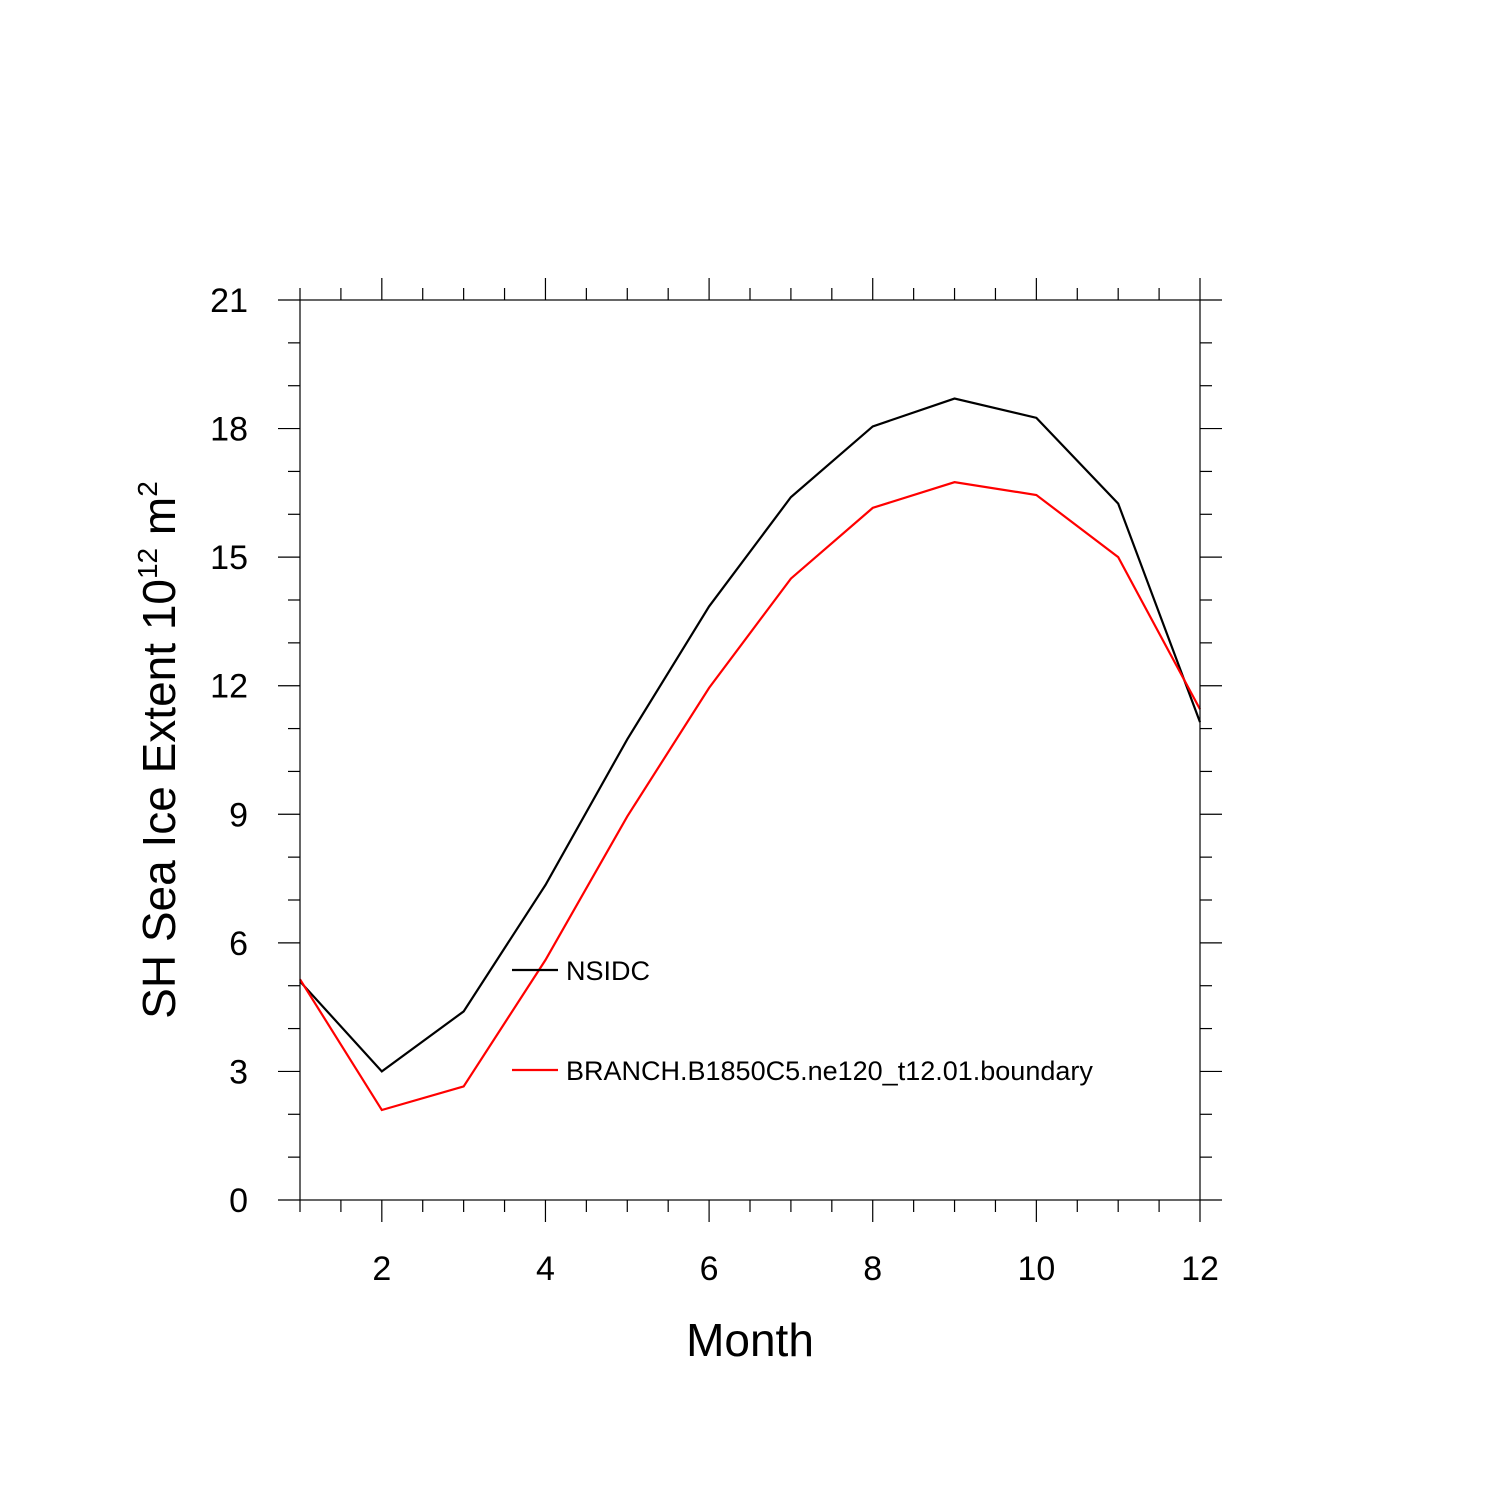 The image size is (1500, 1500). What do you see at coordinates (238, 1072) in the screenshot?
I see `y-tick-label: 3` at bounding box center [238, 1072].